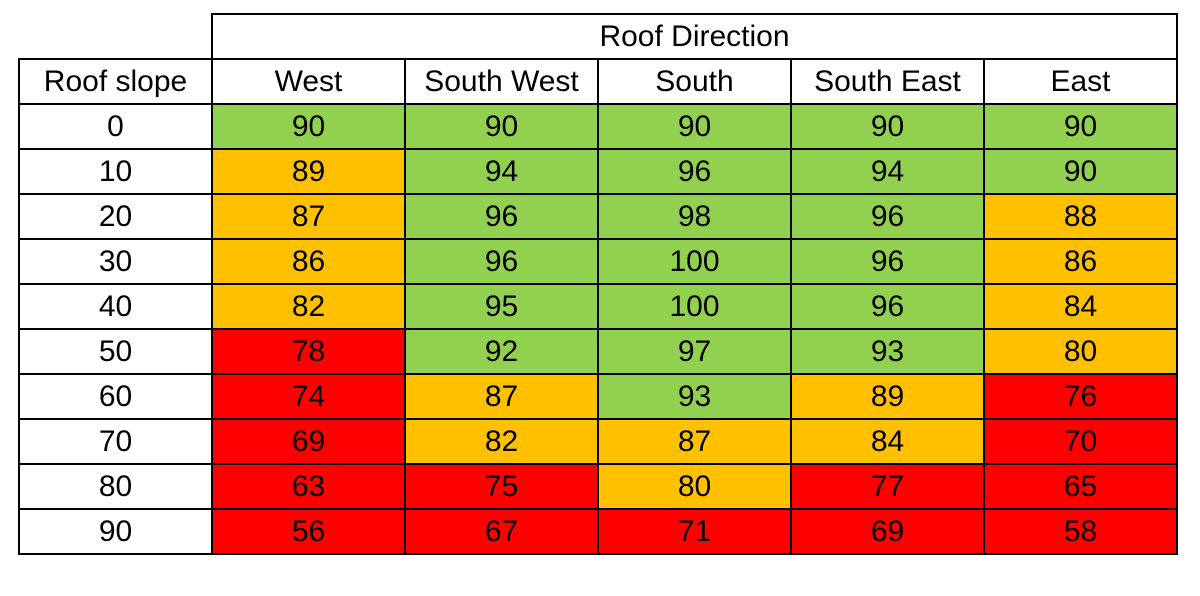 Image resolution: width=1200 pixels, height=596 pixels. Describe the element at coordinates (694, 351) in the screenshot. I see `heat-cell: 97` at that location.